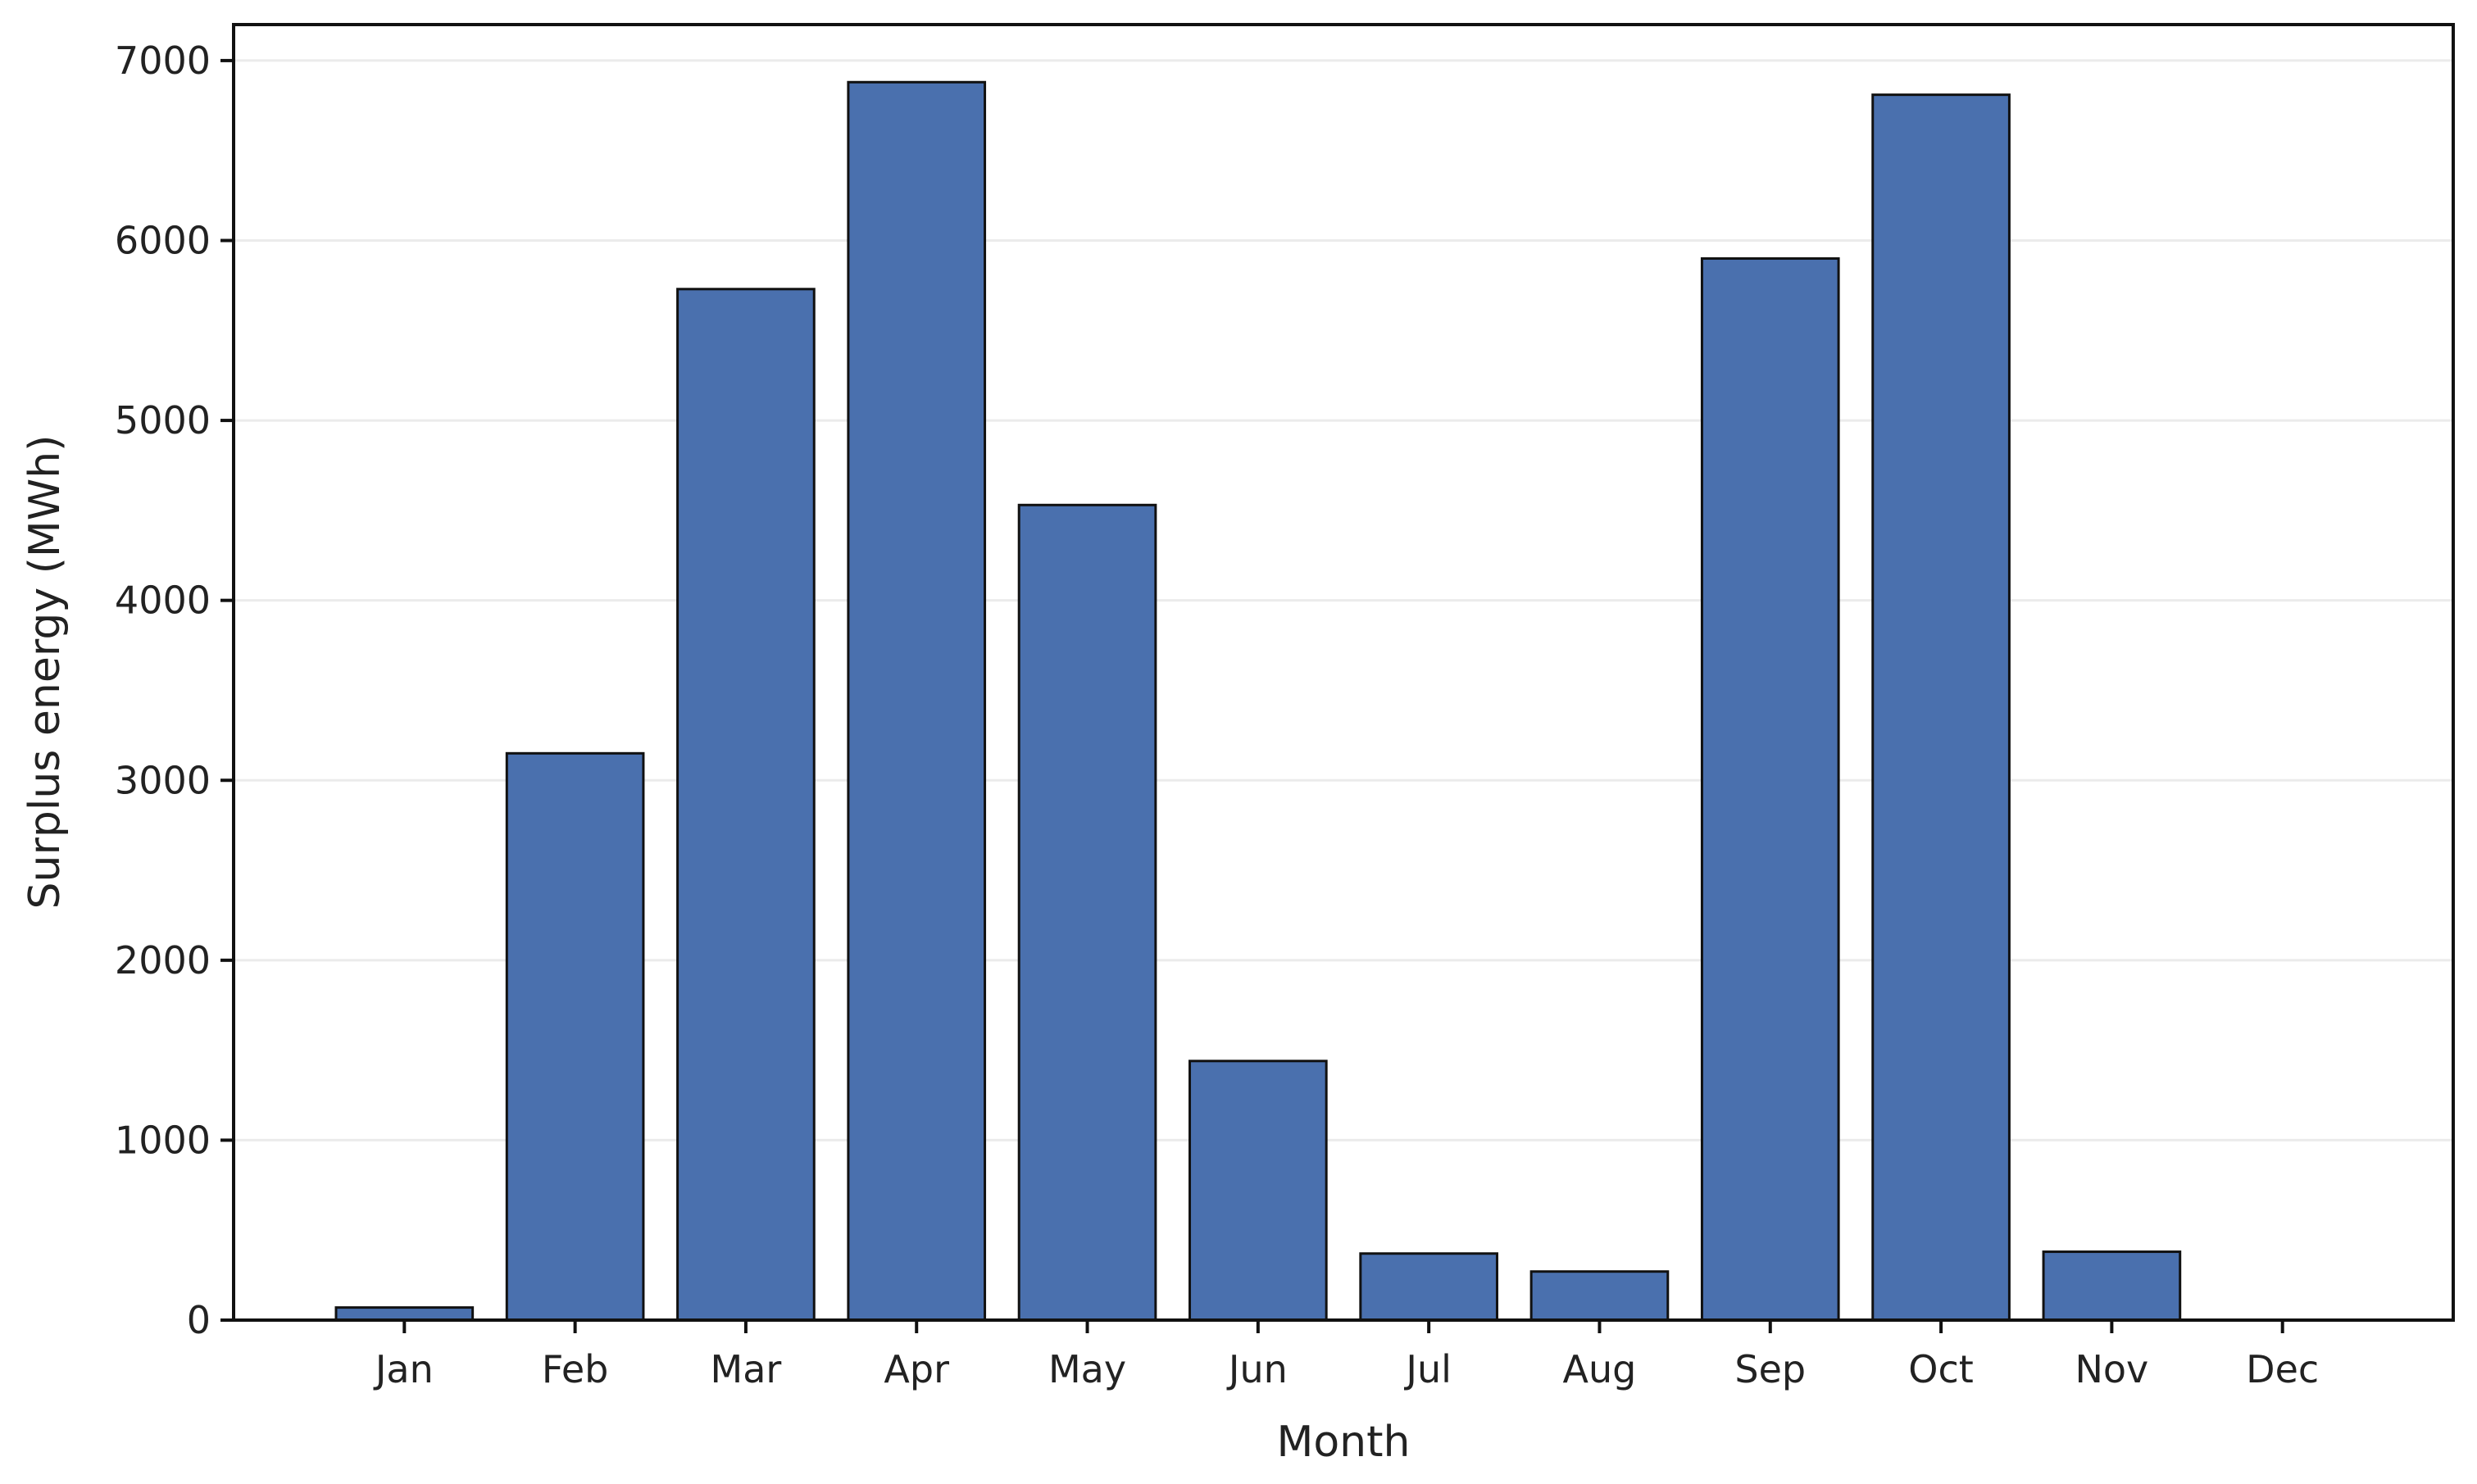 The image size is (2477, 1484). What do you see at coordinates (1346, 1355) in the screenshot?
I see `x-axis-ticks: Jan Feb Mar Apr May Jun Jul Aug Sep Oct Nov Dec` at bounding box center [1346, 1355].